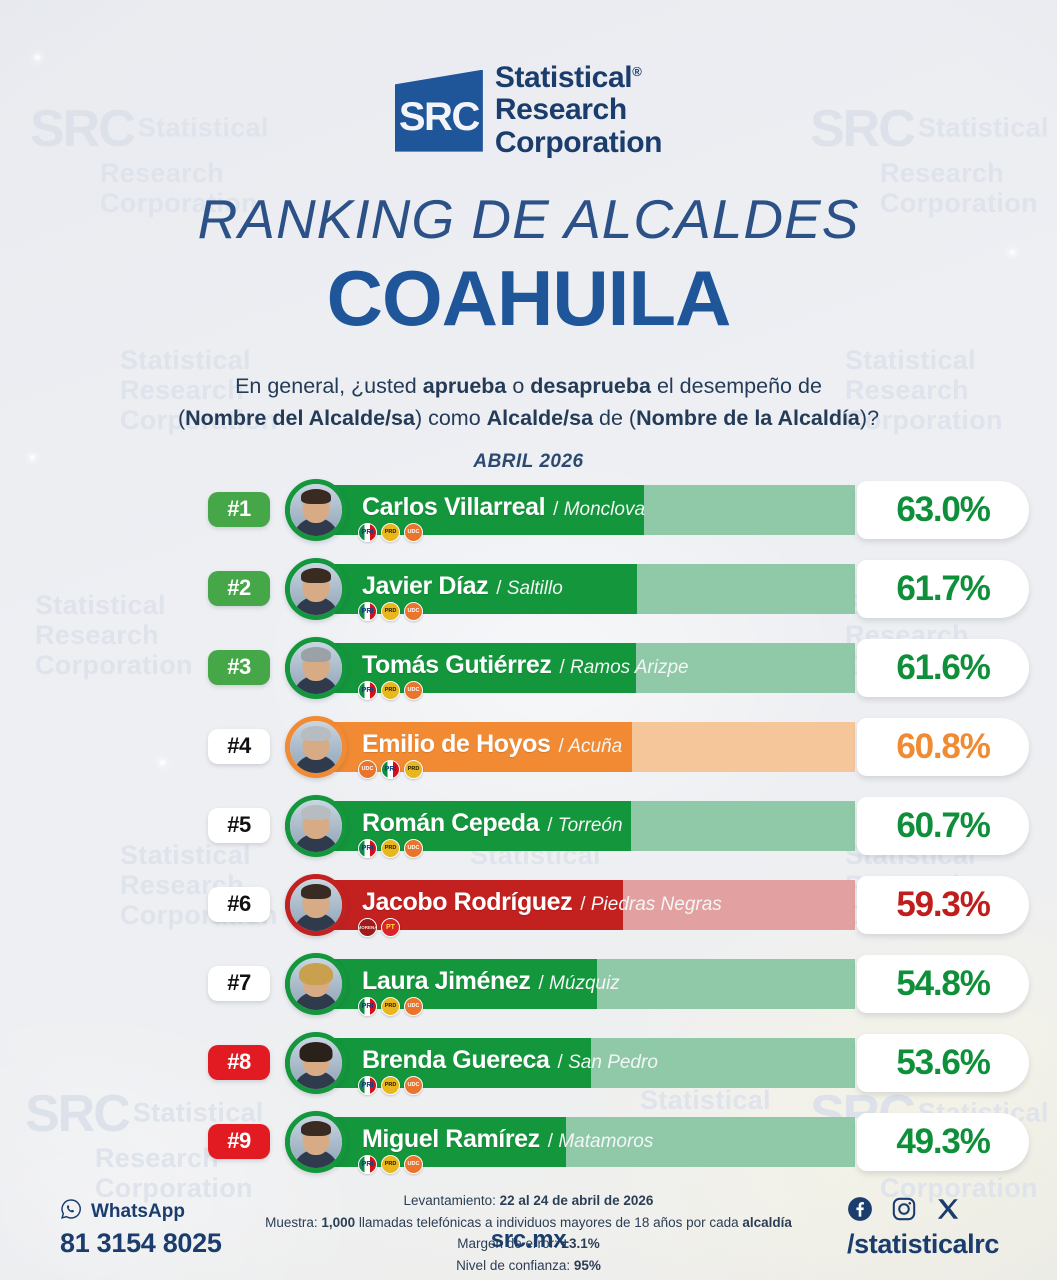  I want to click on margin-value: ±3.1%, so click(580, 1244).